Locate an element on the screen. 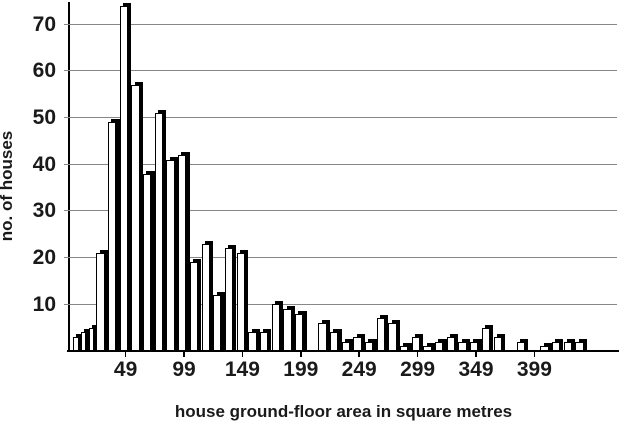 Image resolution: width=644 pixels, height=430 pixels. y-tick-label: 60 is located at coordinates (44, 71).